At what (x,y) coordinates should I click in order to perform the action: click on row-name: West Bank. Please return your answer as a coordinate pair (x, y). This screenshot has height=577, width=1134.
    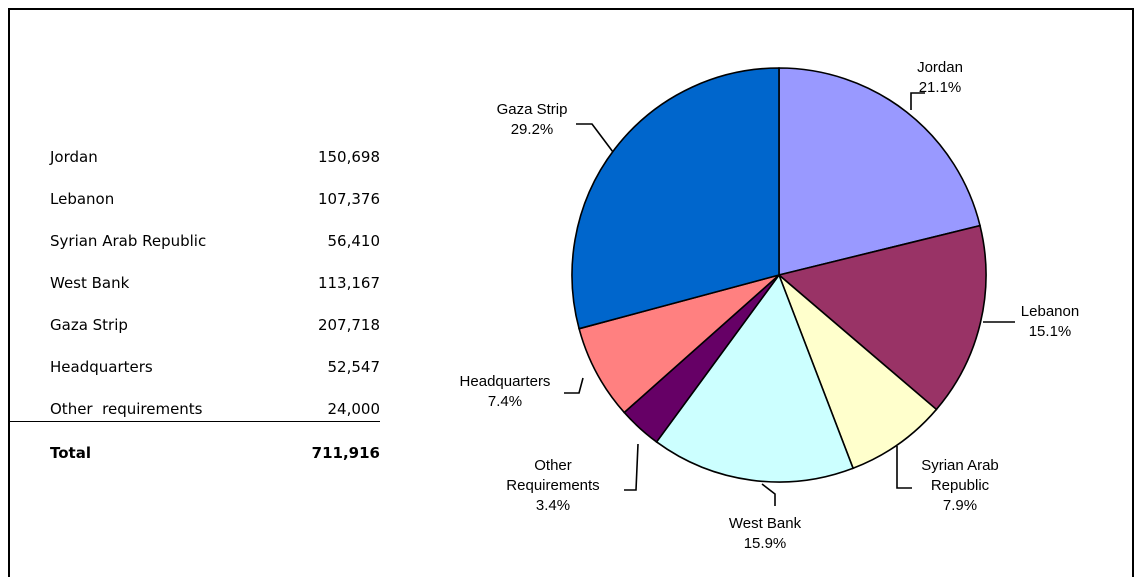
    Looking at the image, I should click on (90, 283).